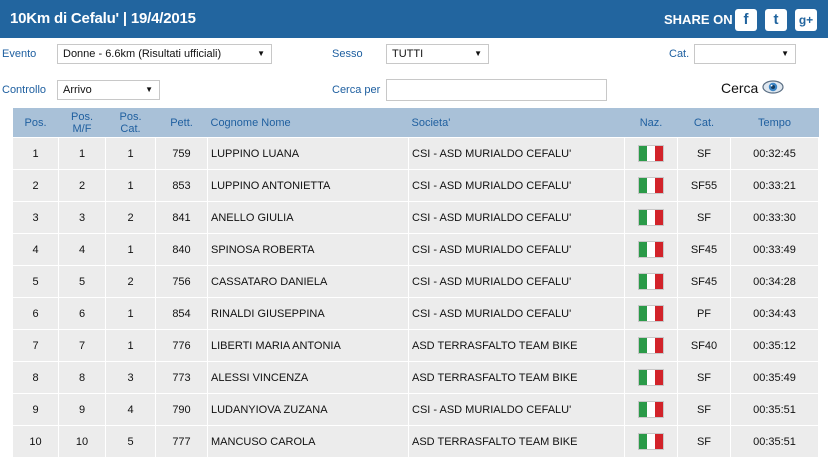  I want to click on cell-cat: SF40, so click(704, 345).